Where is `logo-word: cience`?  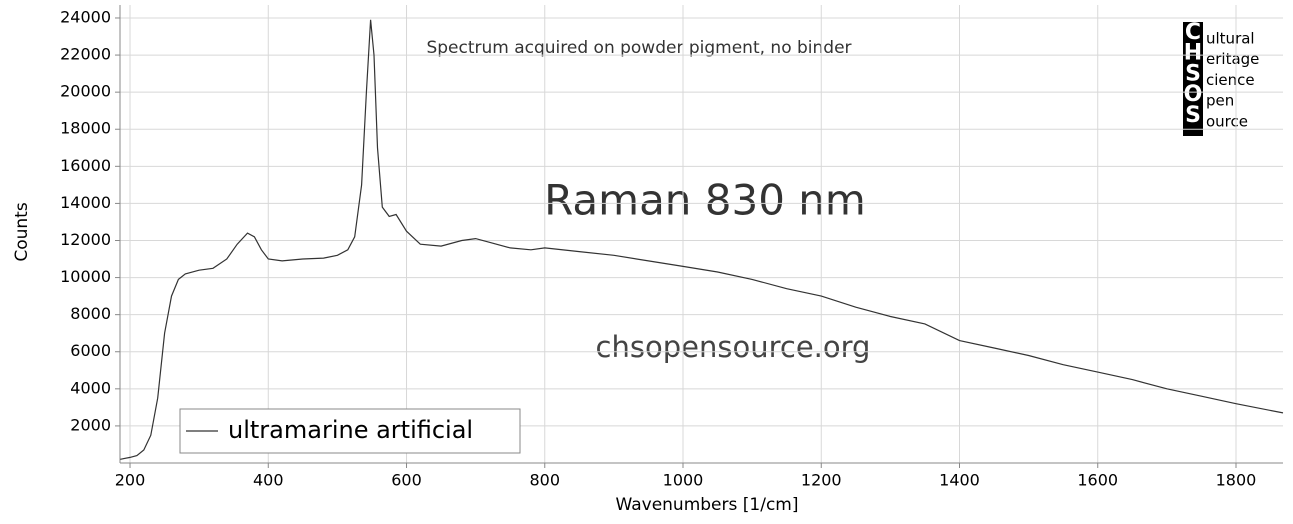
logo-word: cience is located at coordinates (1230, 80).